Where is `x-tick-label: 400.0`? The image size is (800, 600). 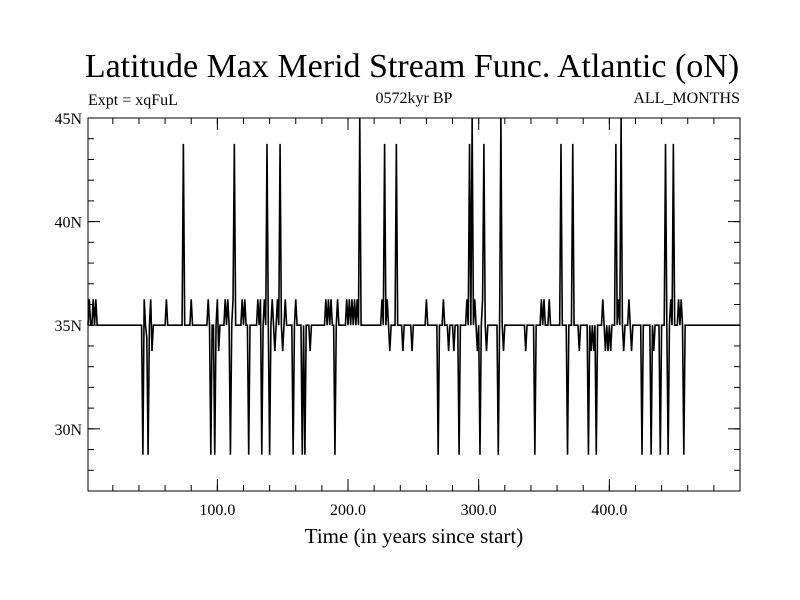 x-tick-label: 400.0 is located at coordinates (609, 510).